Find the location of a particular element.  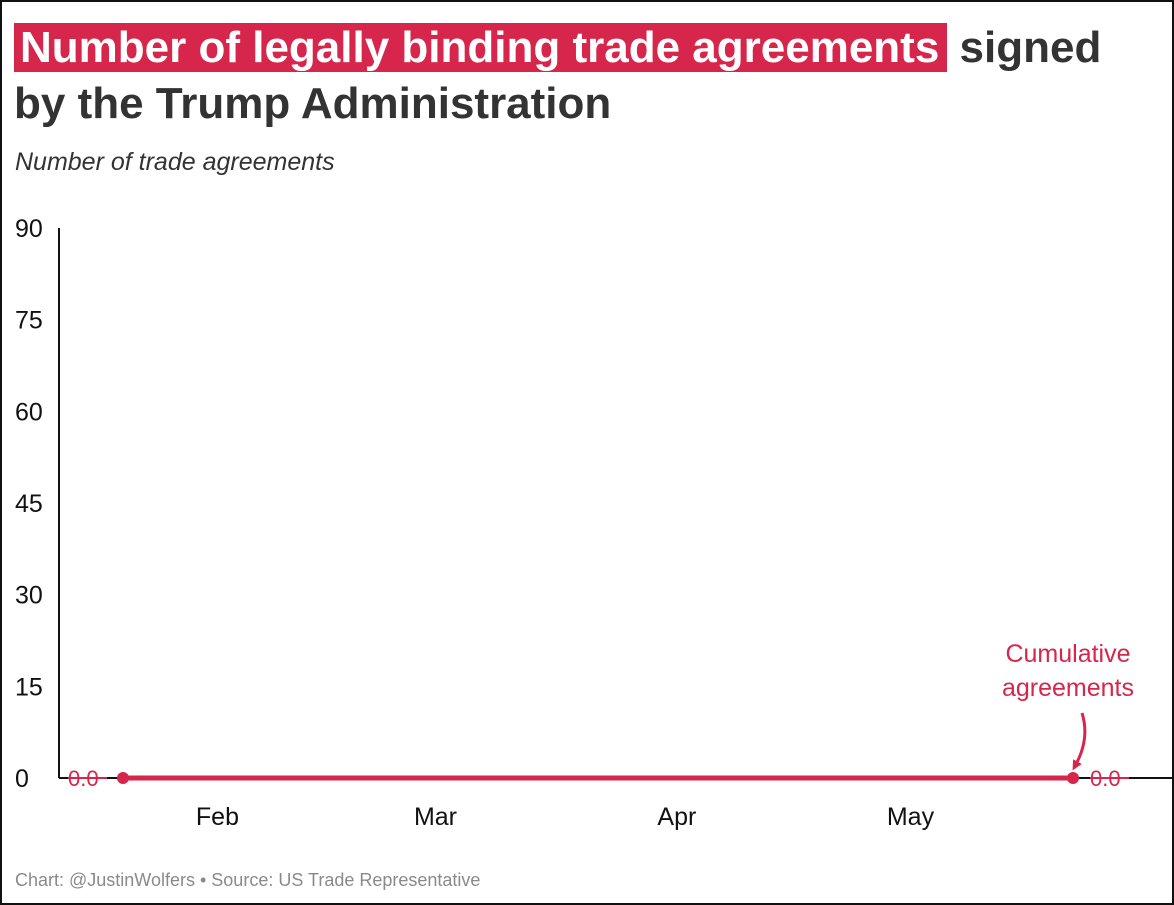

series-start-point is located at coordinates (123, 778).